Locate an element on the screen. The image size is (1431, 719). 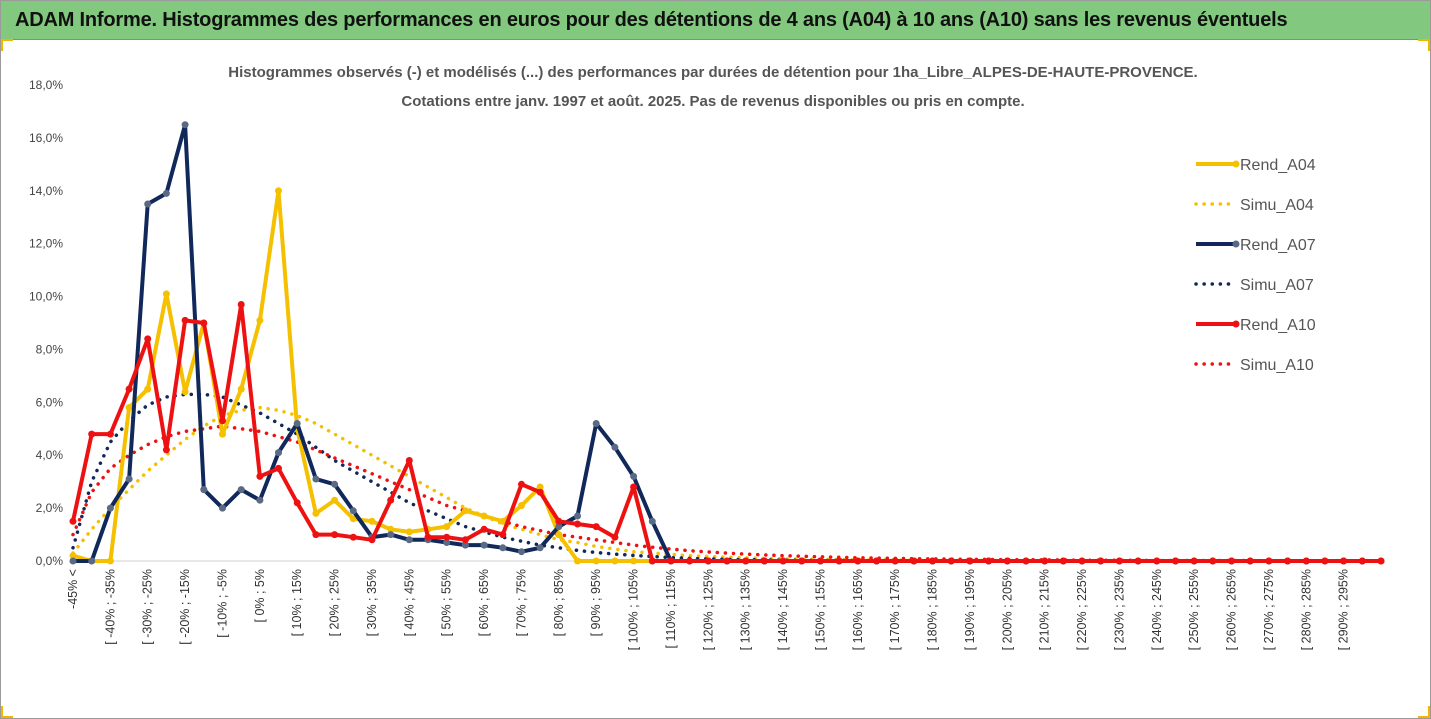
x-tick-label: [ 210% ; 215% is located at coordinates (1045, 609).